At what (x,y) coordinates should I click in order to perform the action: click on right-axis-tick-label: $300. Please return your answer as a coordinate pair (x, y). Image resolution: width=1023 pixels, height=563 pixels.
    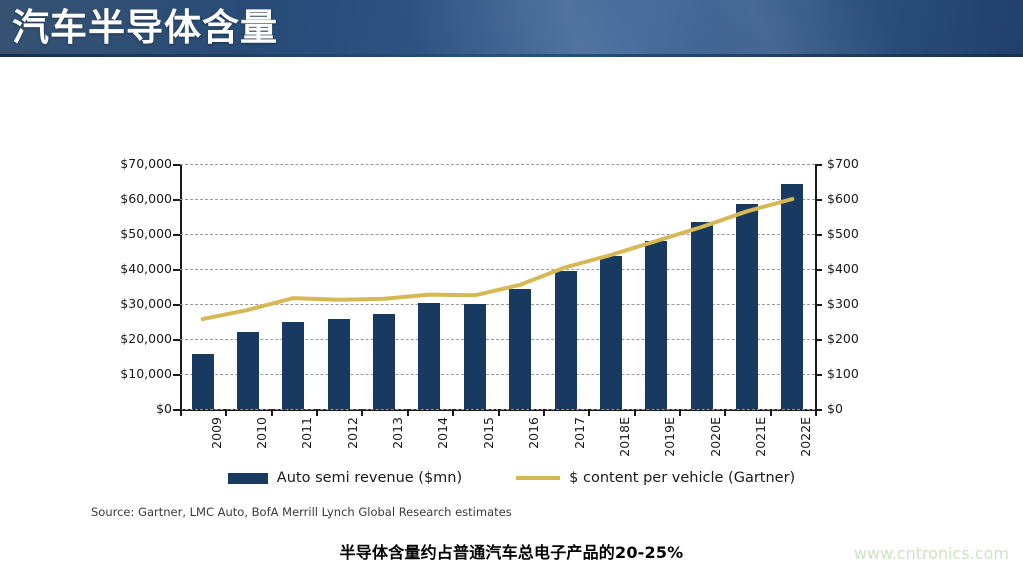
    Looking at the image, I should click on (843, 303).